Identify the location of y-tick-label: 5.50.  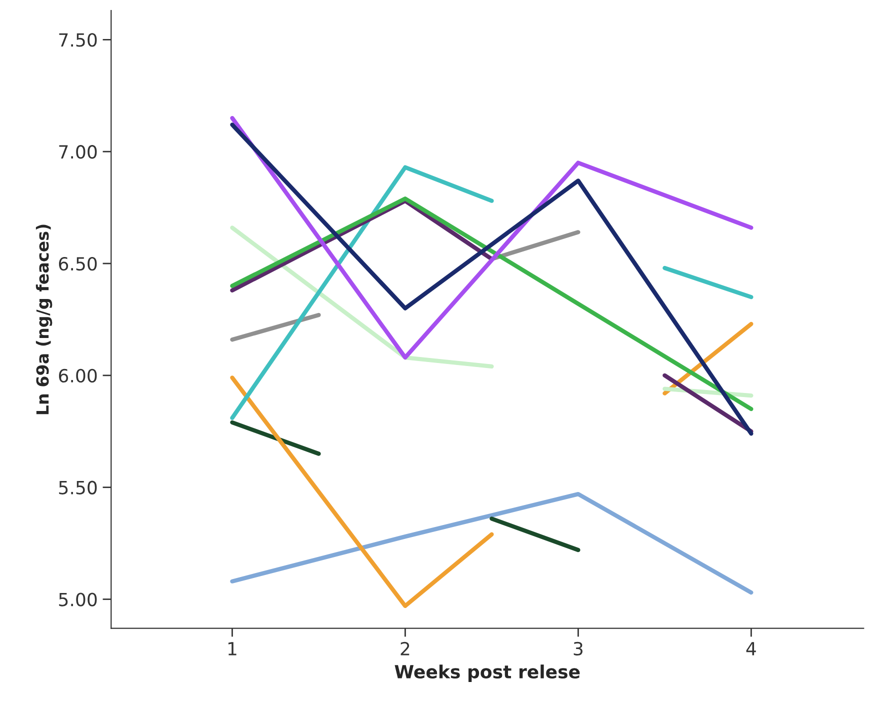
(78, 487).